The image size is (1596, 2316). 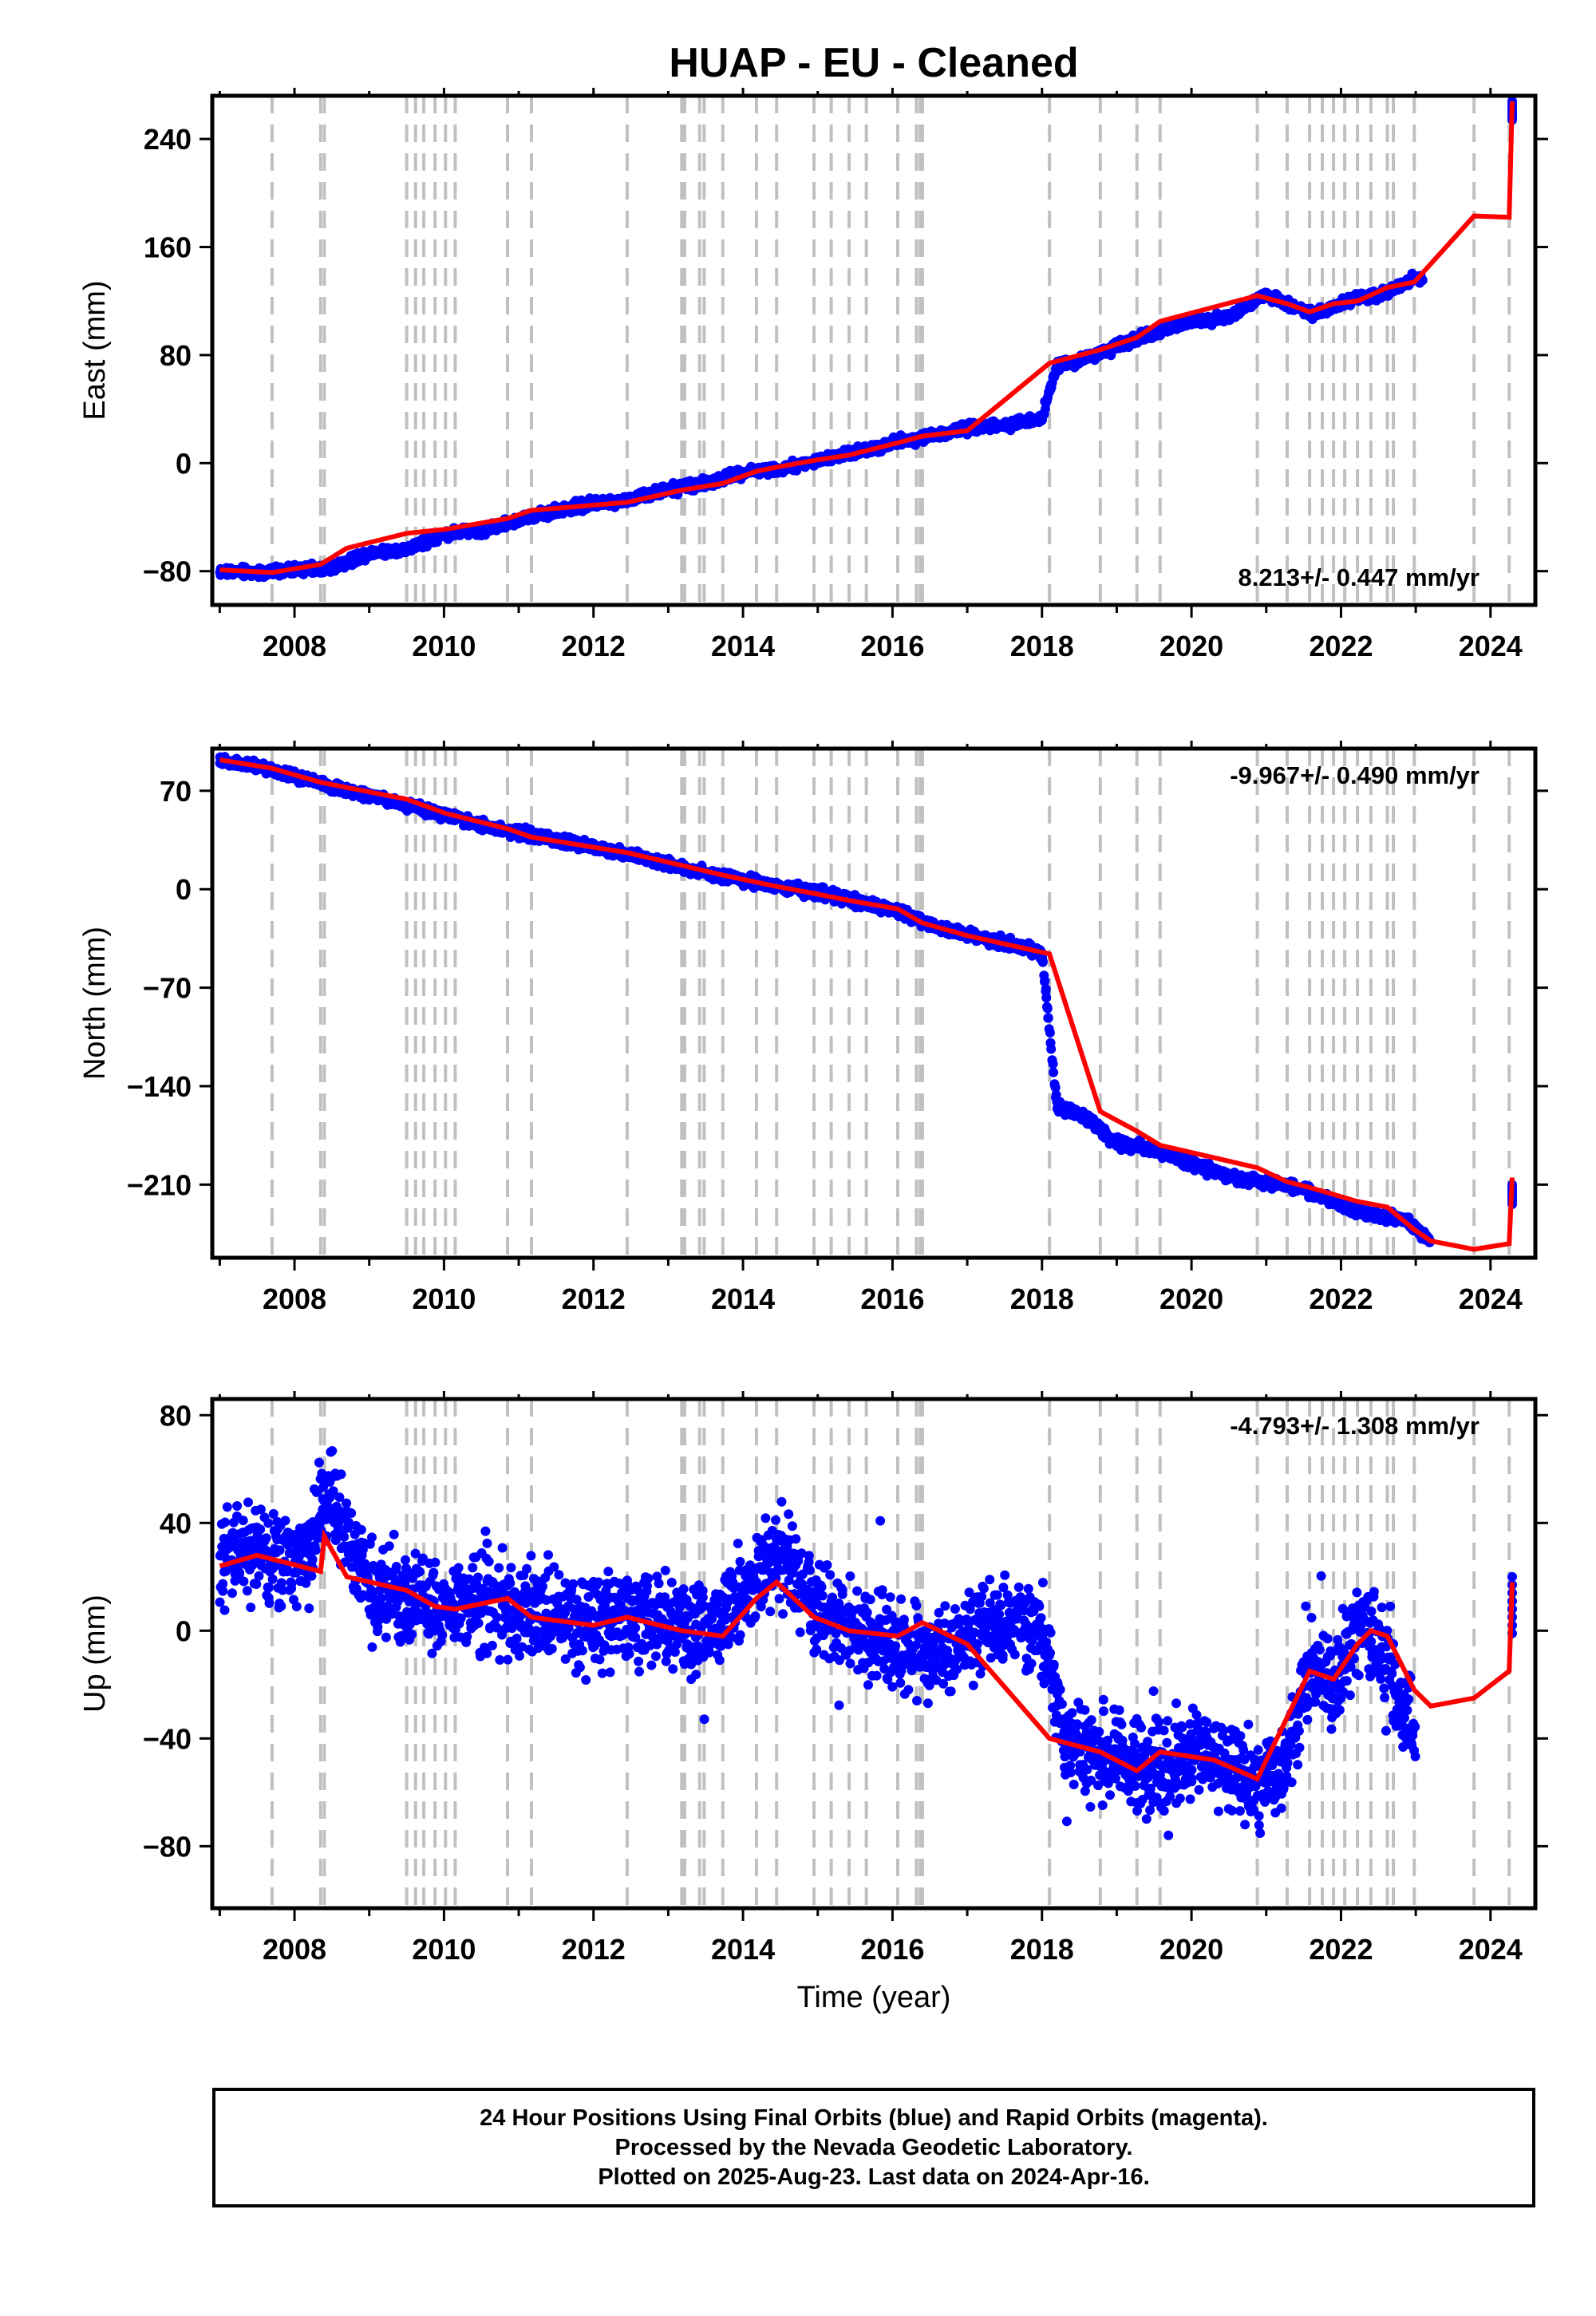 What do you see at coordinates (176, 791) in the screenshot?
I see `y-tick-label: 70` at bounding box center [176, 791].